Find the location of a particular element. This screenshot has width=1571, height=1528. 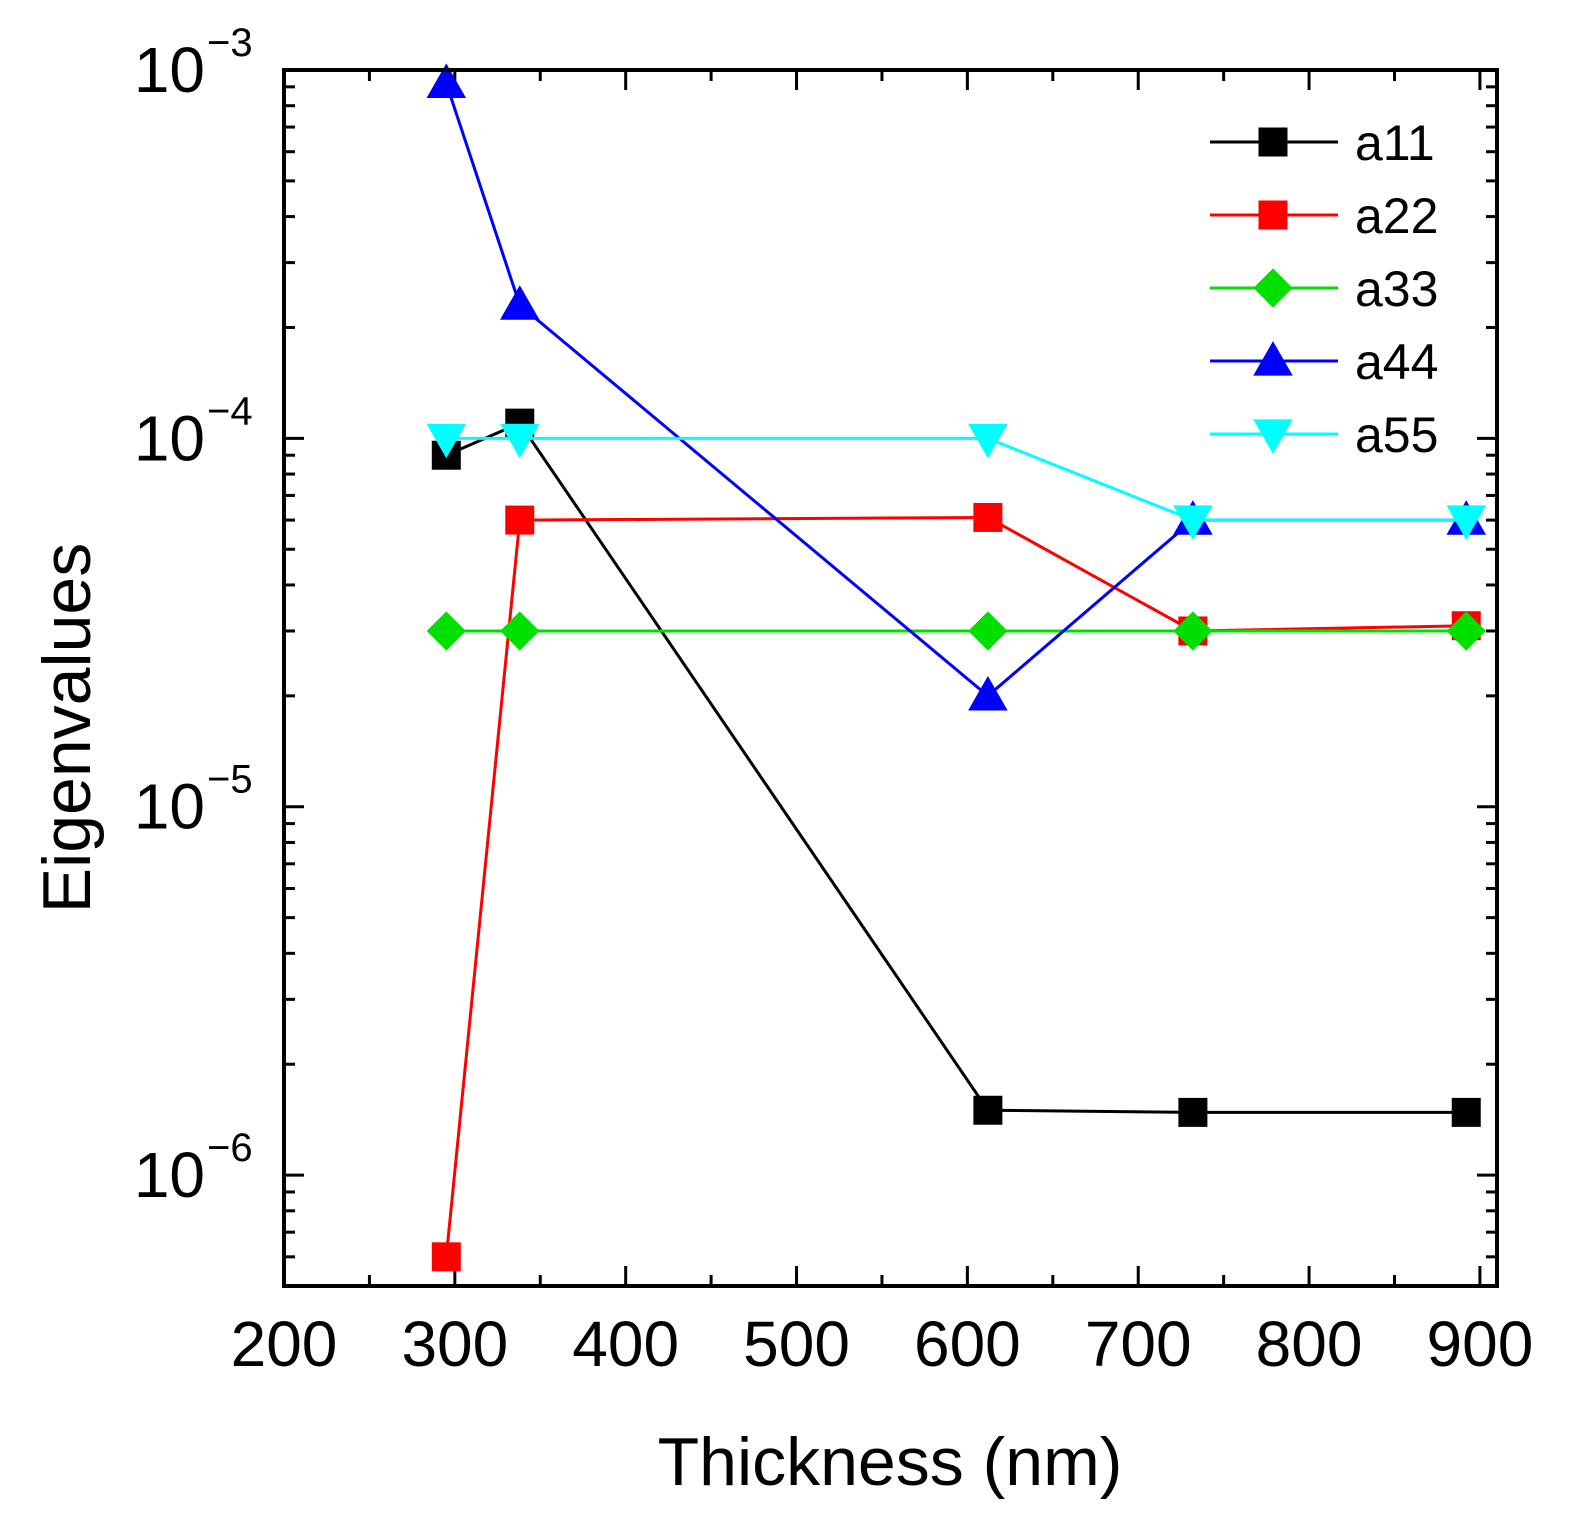

y-tick-labels: 10−610−510−410−3 is located at coordinates (193, 616).